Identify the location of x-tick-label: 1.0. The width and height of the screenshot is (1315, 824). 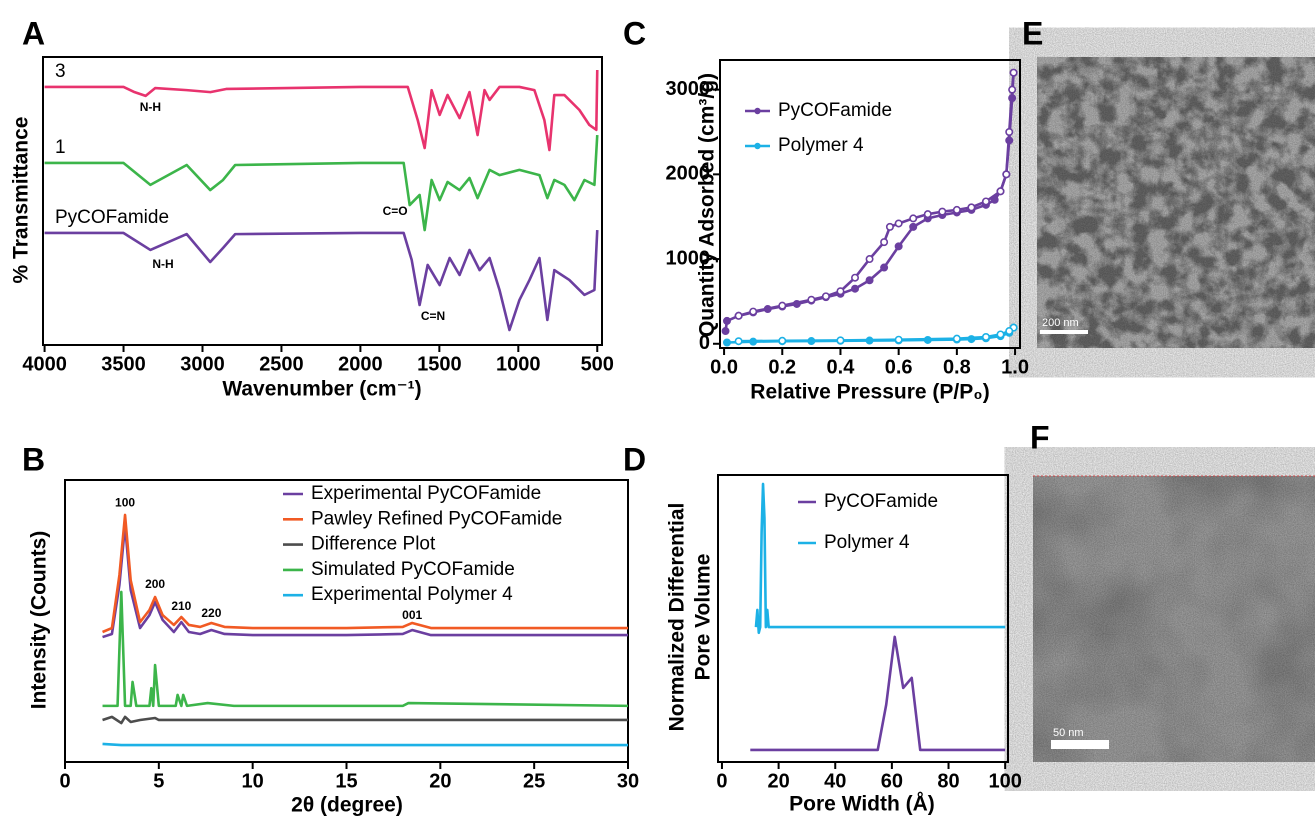
(1015, 367).